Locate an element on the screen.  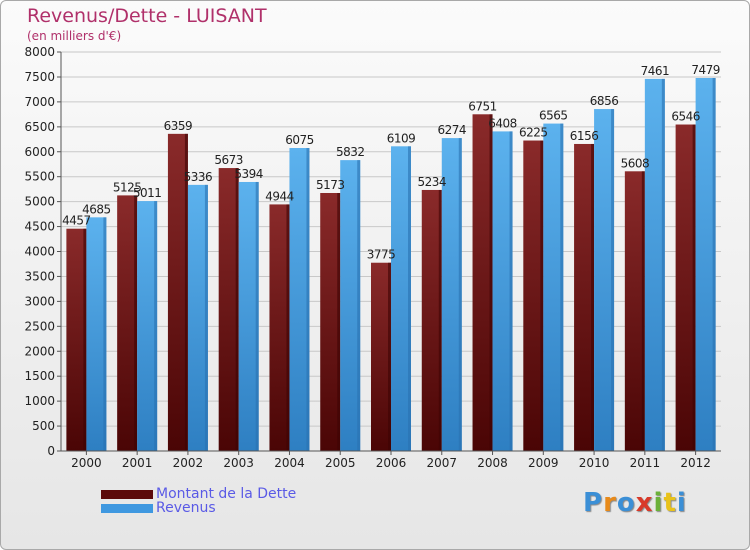
proxiti-logo: Proxiti is located at coordinates (635, 503).